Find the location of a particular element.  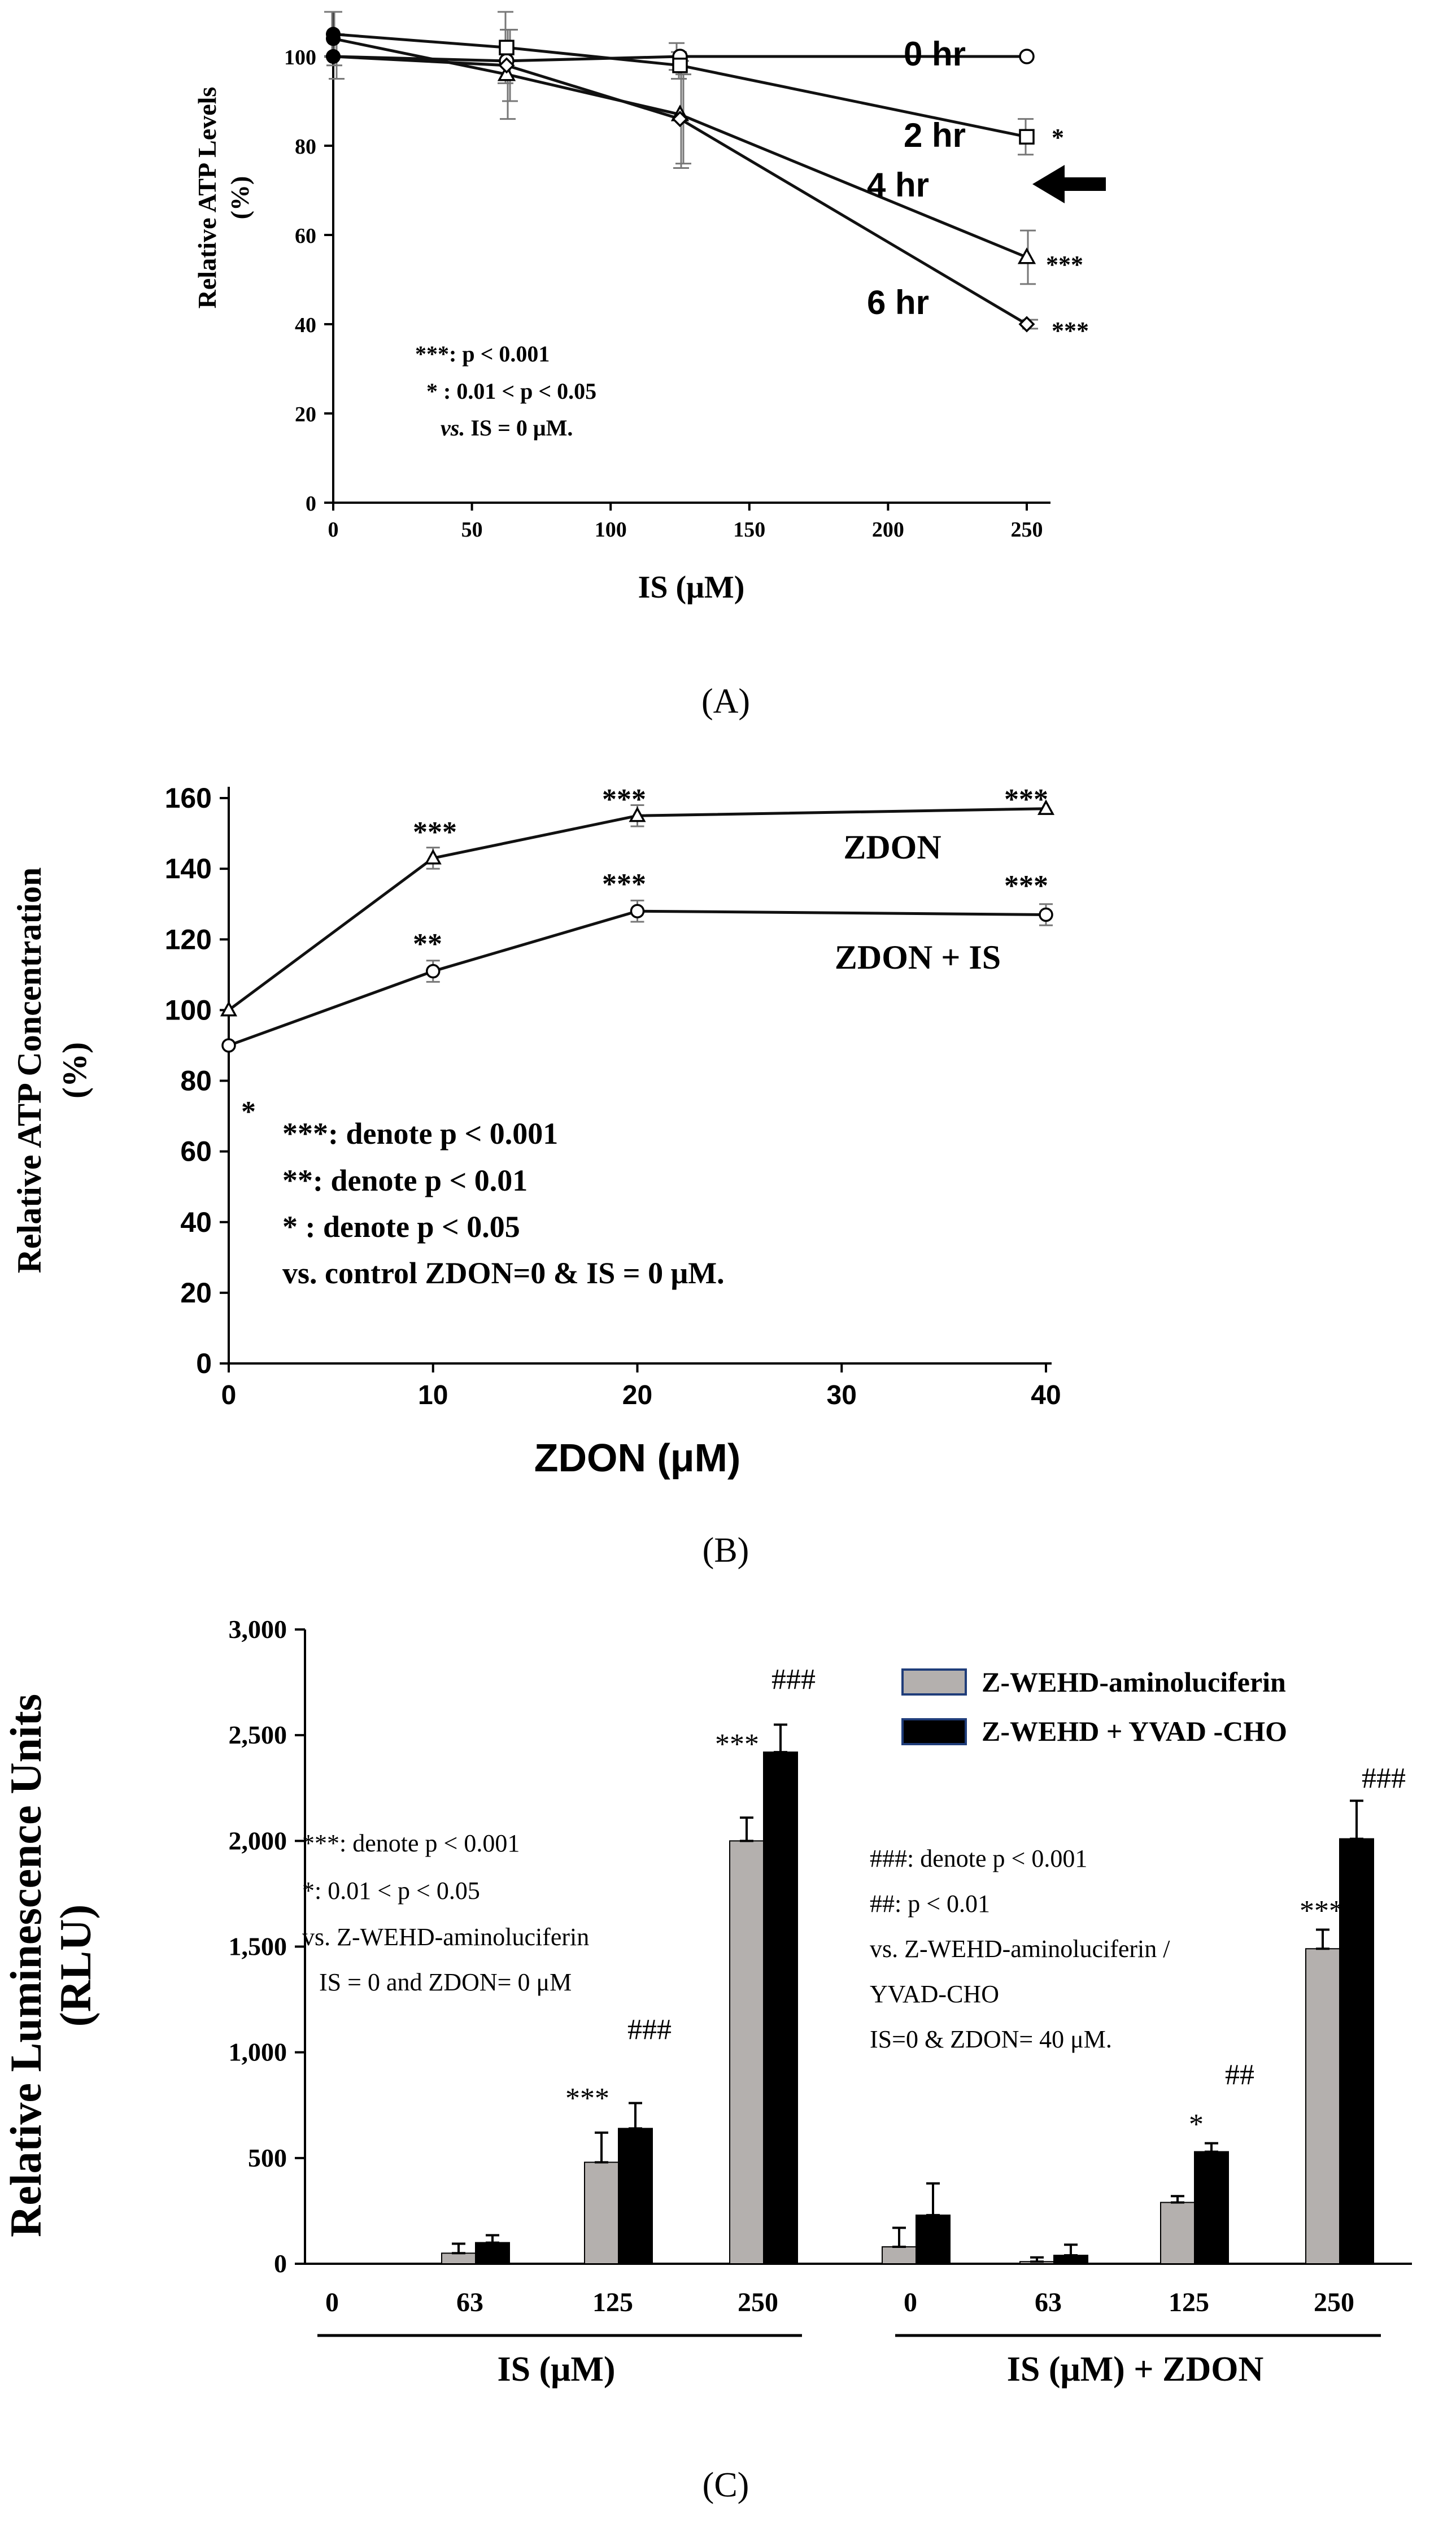

c-legend-swatch-grey is located at coordinates (934, 1682).